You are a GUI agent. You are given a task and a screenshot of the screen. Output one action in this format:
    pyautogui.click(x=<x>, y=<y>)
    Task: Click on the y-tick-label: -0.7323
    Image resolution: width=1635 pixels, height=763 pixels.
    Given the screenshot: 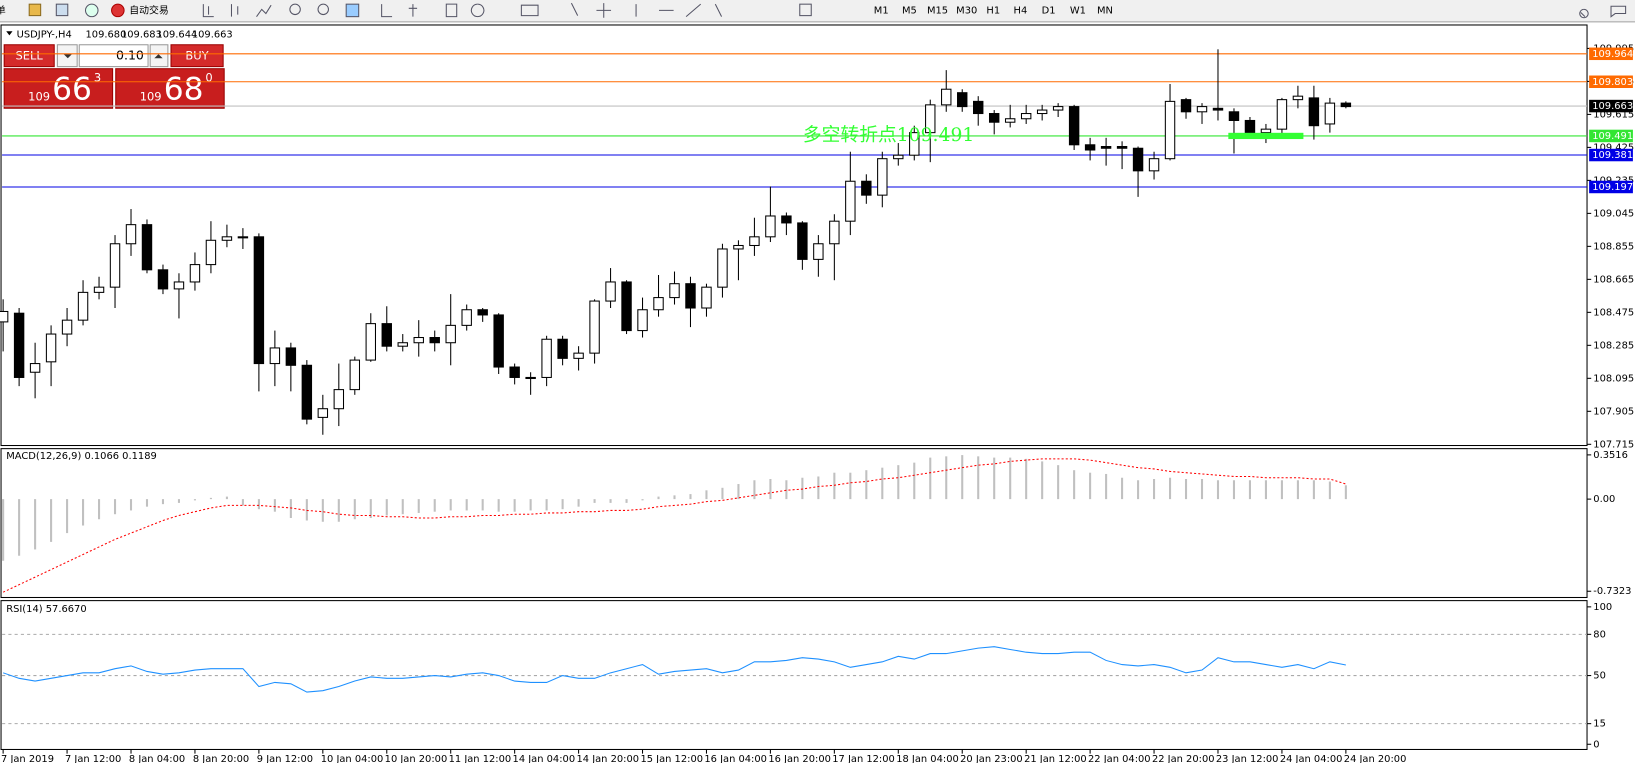 What is the action you would take?
    pyautogui.click(x=1612, y=591)
    